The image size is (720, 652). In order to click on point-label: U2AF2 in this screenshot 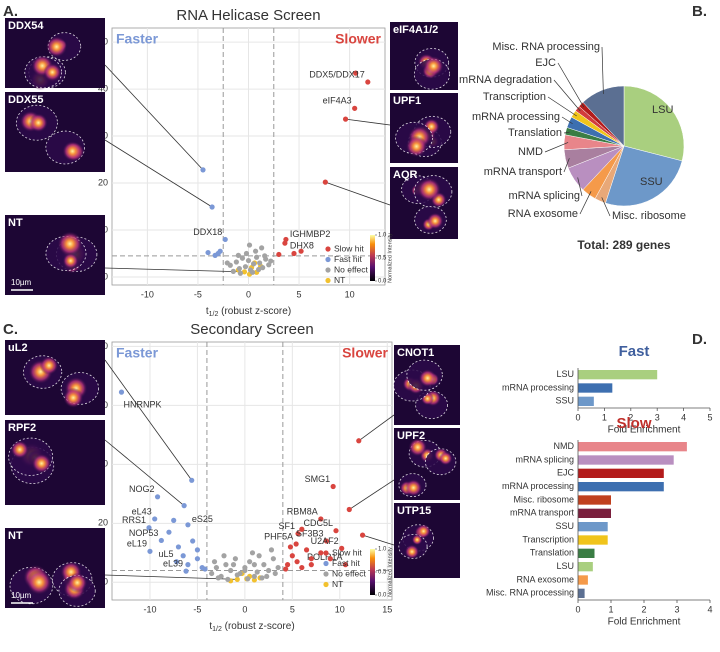, I will do `click(325, 541)`.